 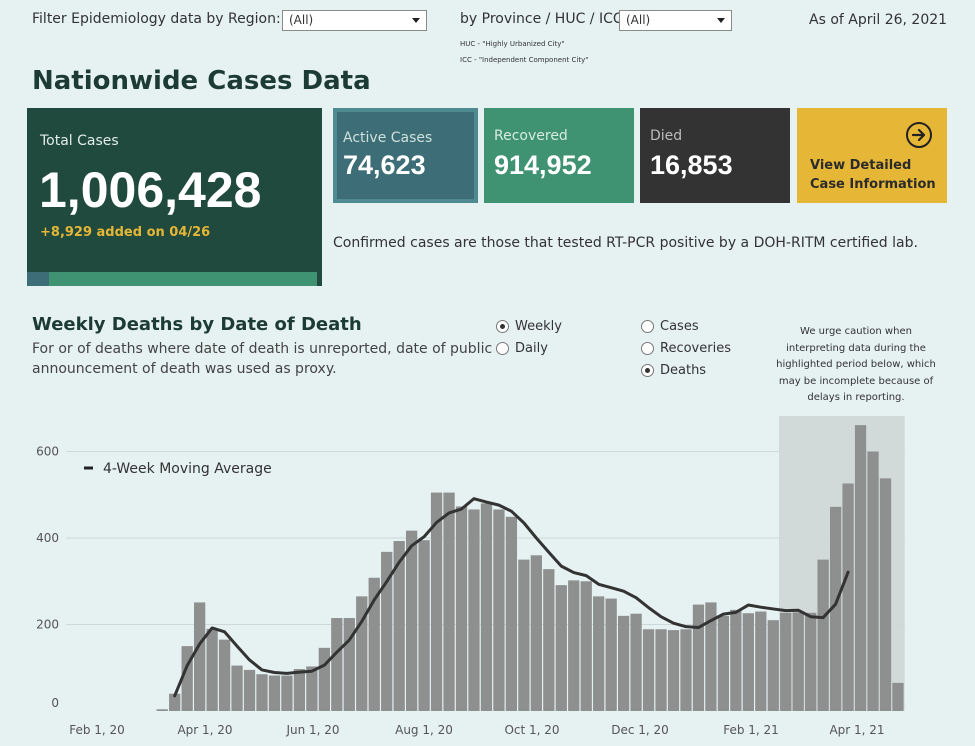 I want to click on total-cases-bar-active, so click(x=38, y=279).